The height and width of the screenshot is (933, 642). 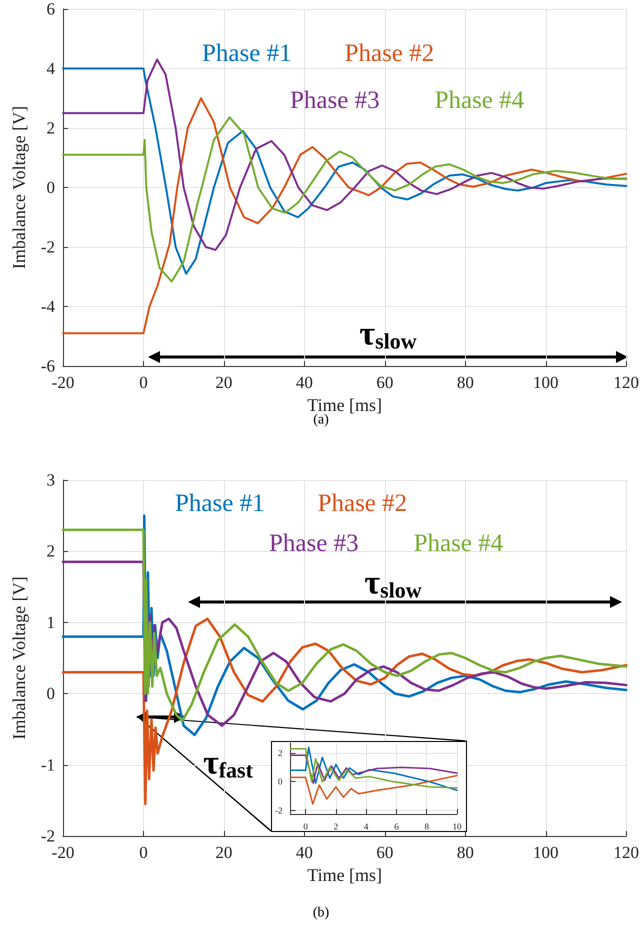 What do you see at coordinates (427, 827) in the screenshot?
I see `x-tick-label: 8` at bounding box center [427, 827].